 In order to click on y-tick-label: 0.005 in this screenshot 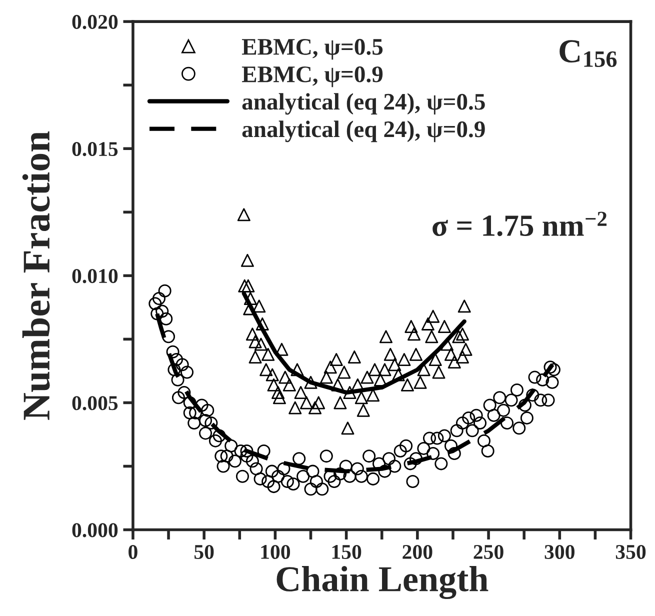, I will do `click(95, 403)`.